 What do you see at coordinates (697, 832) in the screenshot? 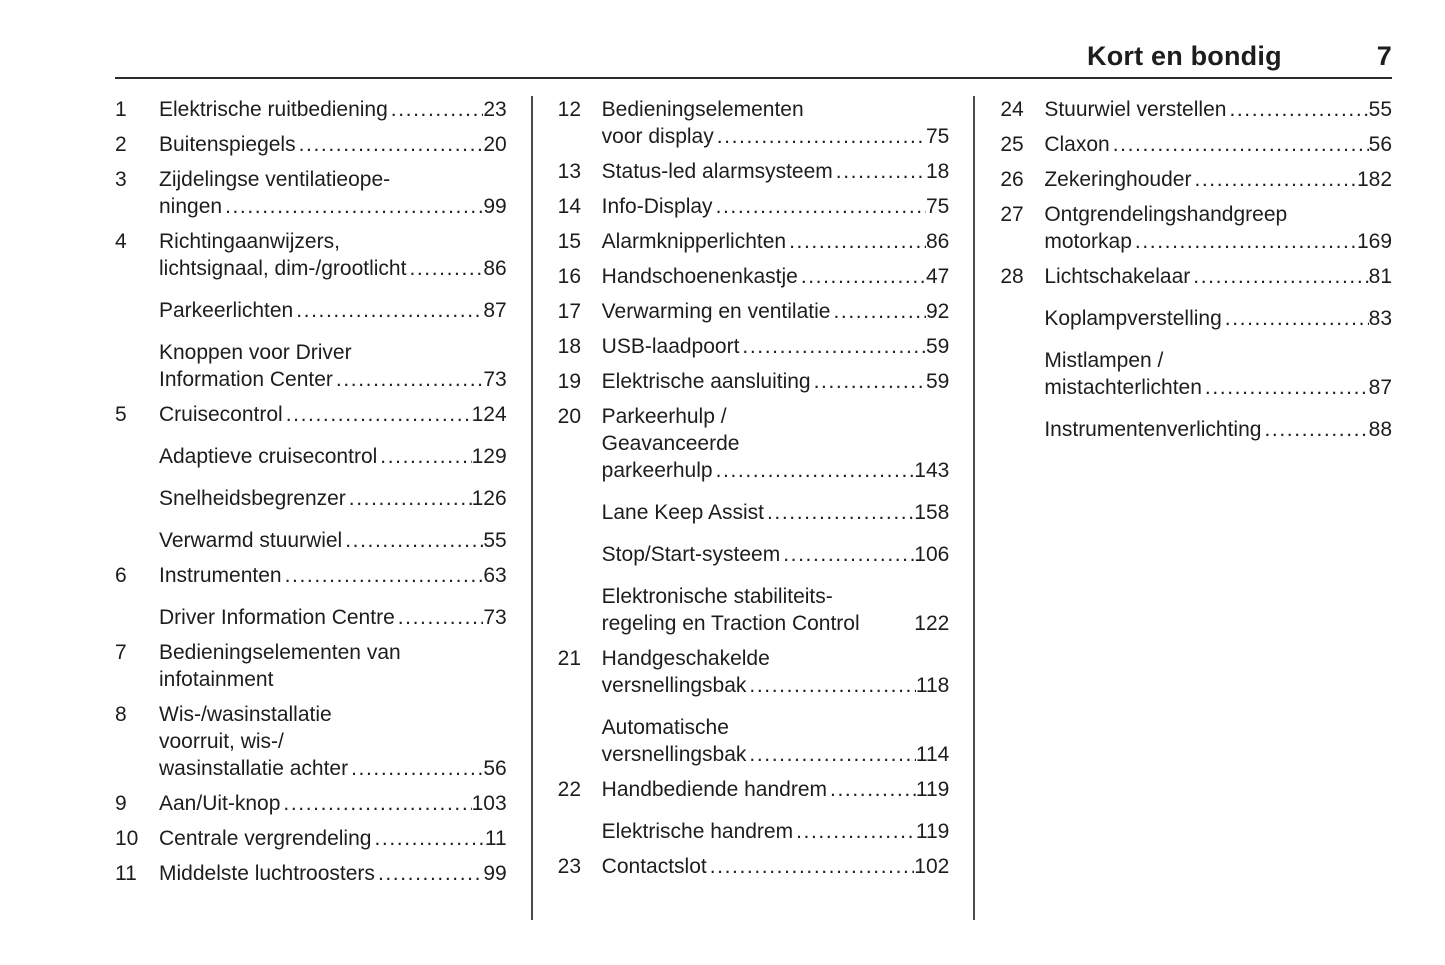
I see `entry-label: Elektrische handrem` at bounding box center [697, 832].